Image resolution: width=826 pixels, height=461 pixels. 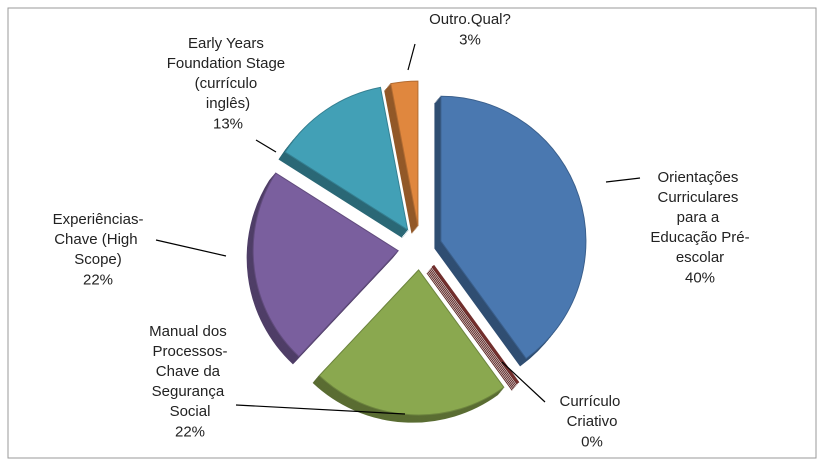 I want to click on label-line: Curriculares, so click(x=699, y=197).